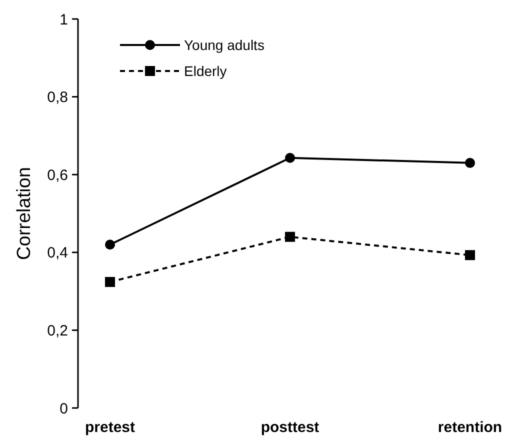  I want to click on y-tick-label: 0,2, so click(57, 331).